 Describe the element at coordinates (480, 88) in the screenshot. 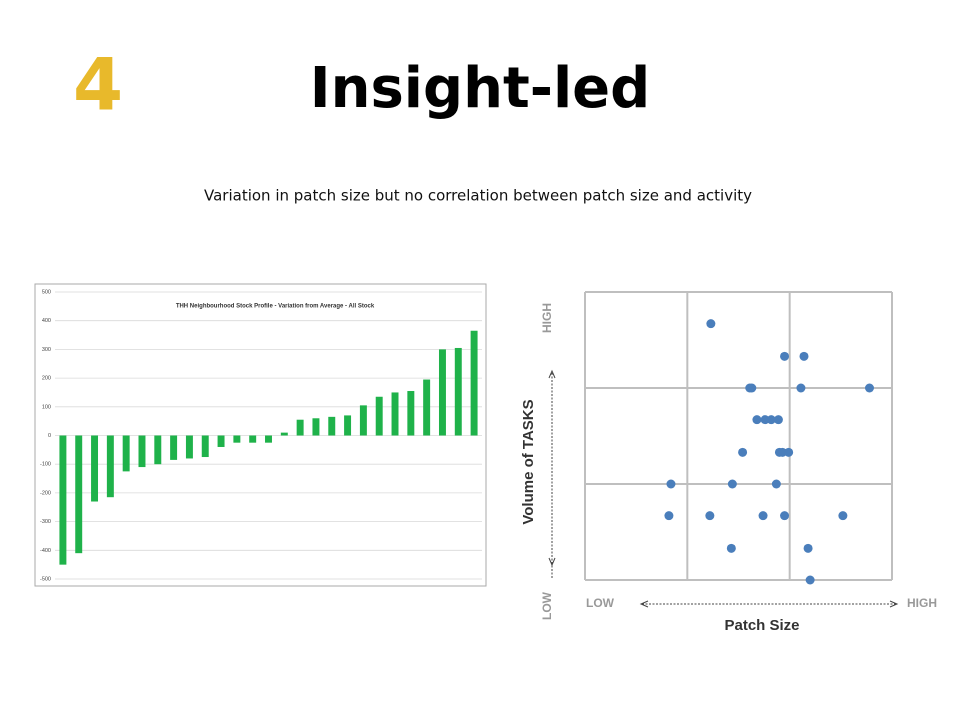

I see `slide-title: Insight-led` at that location.